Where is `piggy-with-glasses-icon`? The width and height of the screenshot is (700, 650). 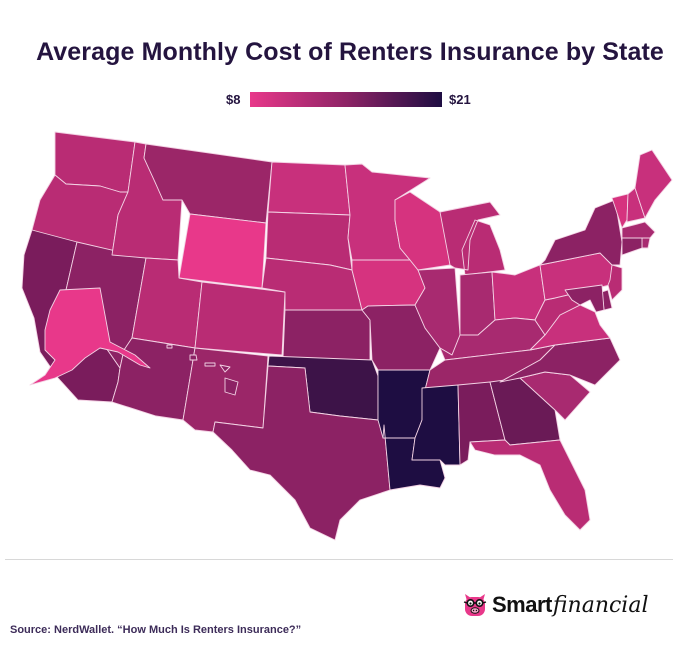
piggy-with-glasses-icon is located at coordinates (475, 605).